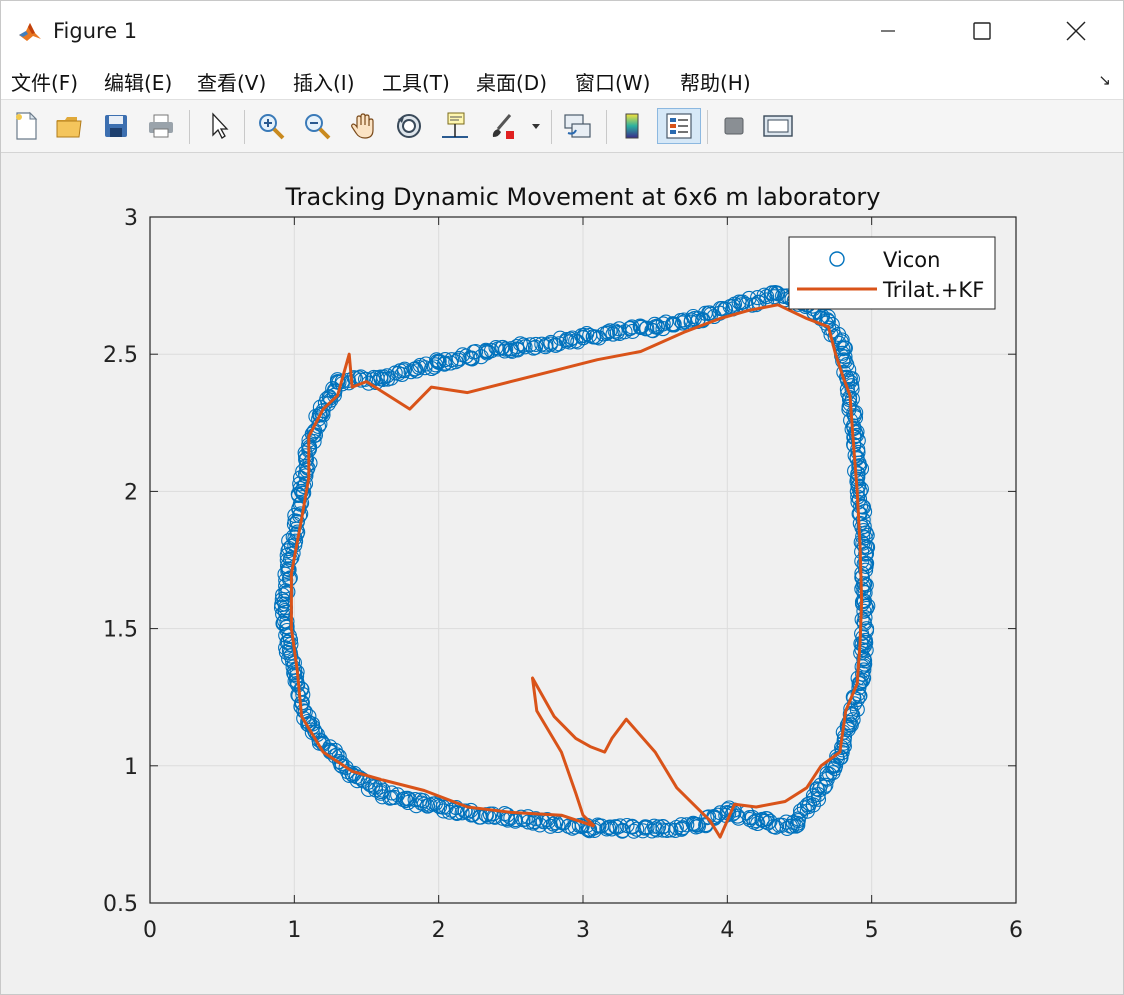 The image size is (1124, 995). I want to click on legend-button, so click(679, 126).